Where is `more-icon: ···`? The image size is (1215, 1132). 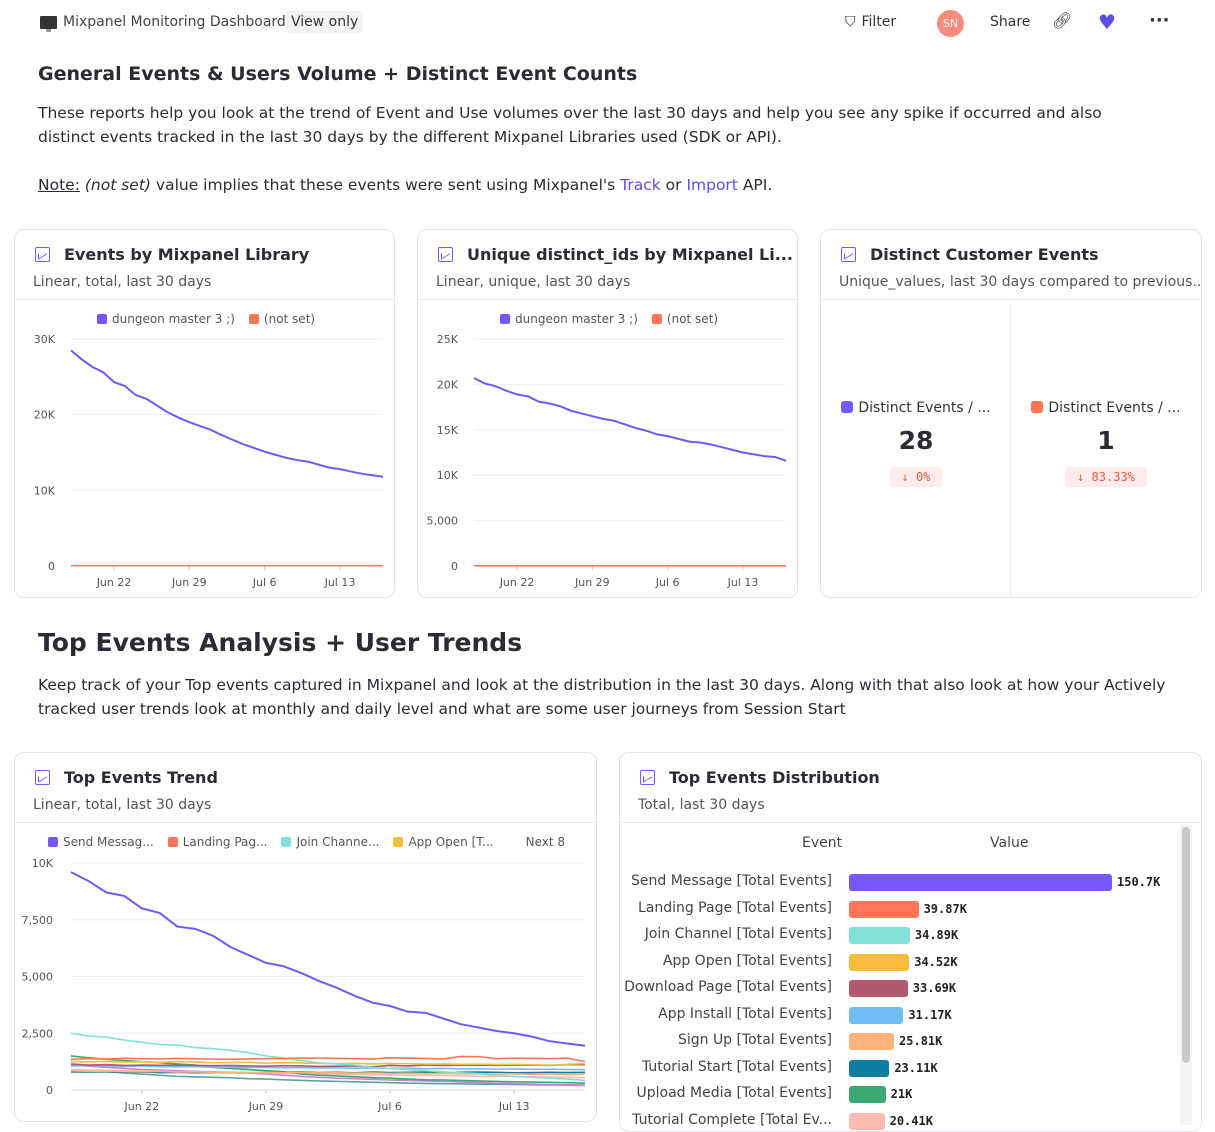
more-icon: ··· is located at coordinates (1159, 20).